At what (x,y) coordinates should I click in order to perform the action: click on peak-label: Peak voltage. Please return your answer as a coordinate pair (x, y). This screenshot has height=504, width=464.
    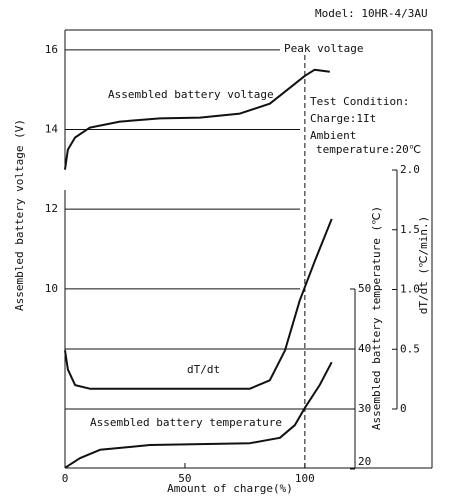
    Looking at the image, I should click on (323, 48).